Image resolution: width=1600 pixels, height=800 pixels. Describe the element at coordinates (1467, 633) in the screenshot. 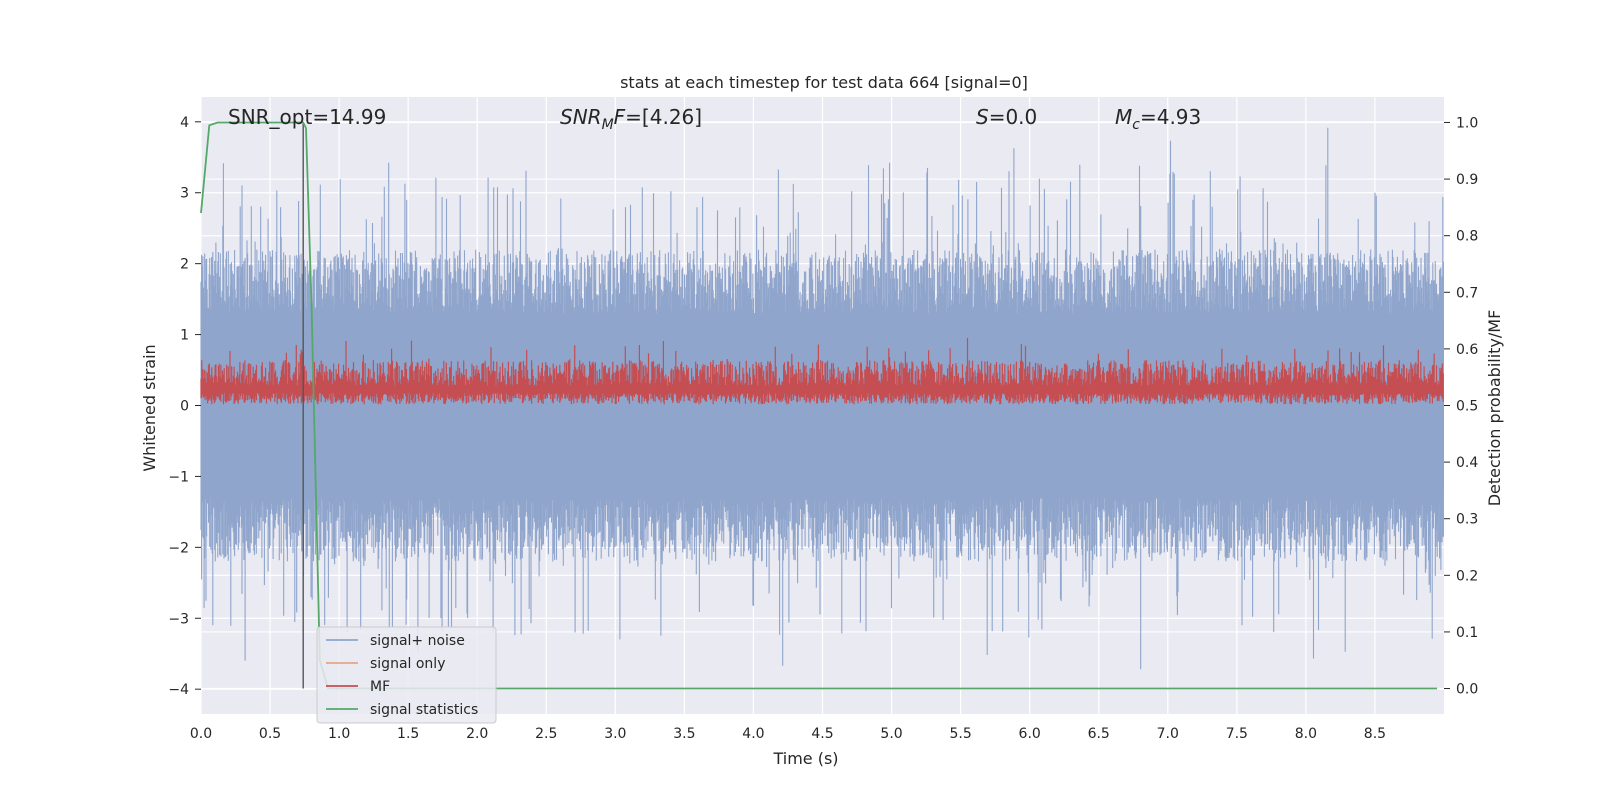

I see `y2-tick-label-1: 0.1` at that location.